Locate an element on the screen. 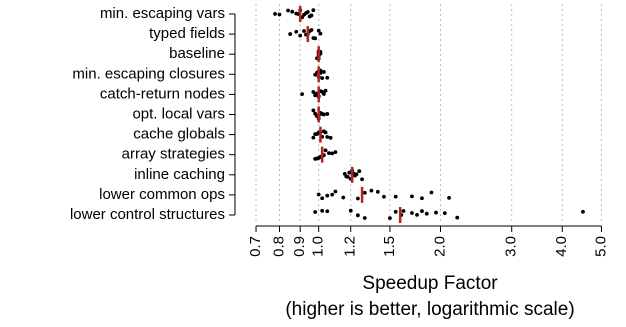 The image size is (626, 327). x-tick-label: 5.0 is located at coordinates (600, 246).